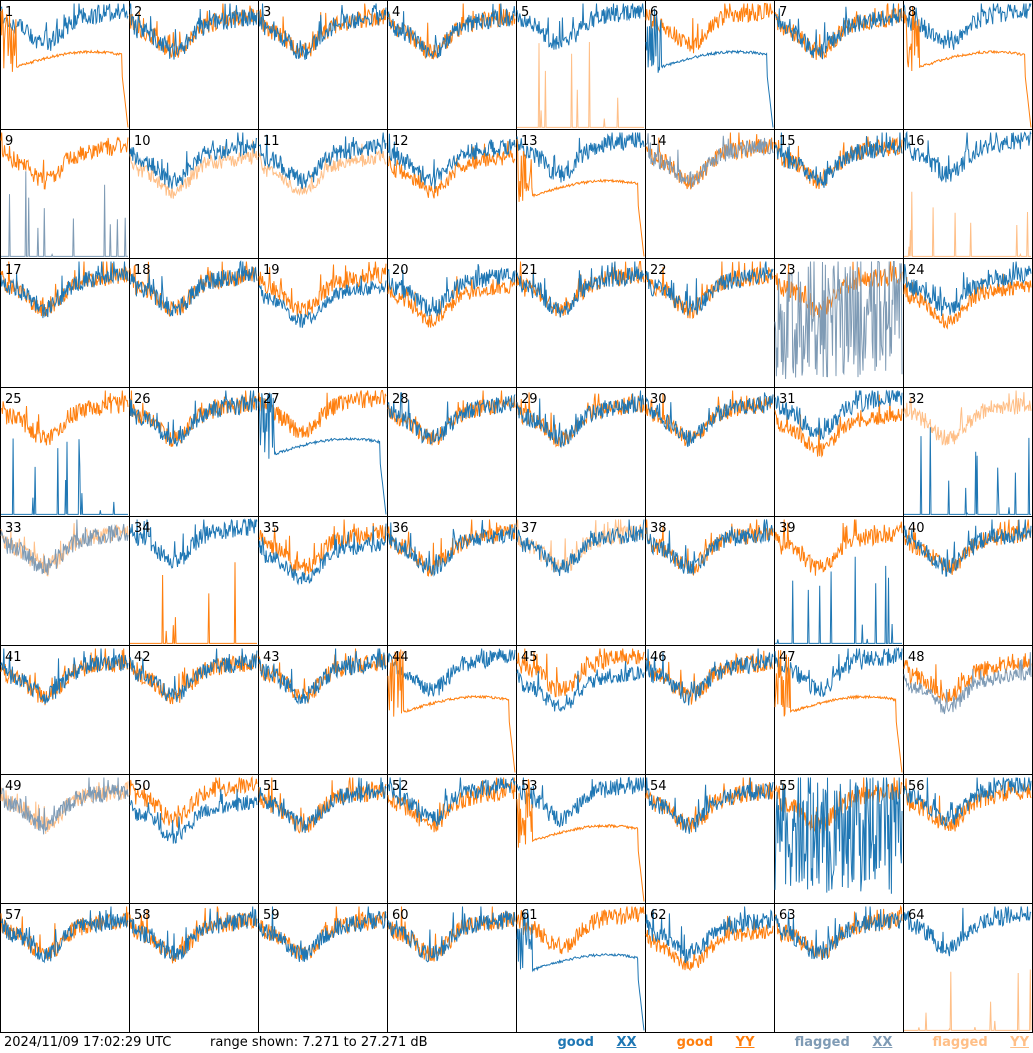 Image resolution: width=1033 pixels, height=1053 pixels. Describe the element at coordinates (968, 839) in the screenshot. I see `panel-56: 56` at that location.